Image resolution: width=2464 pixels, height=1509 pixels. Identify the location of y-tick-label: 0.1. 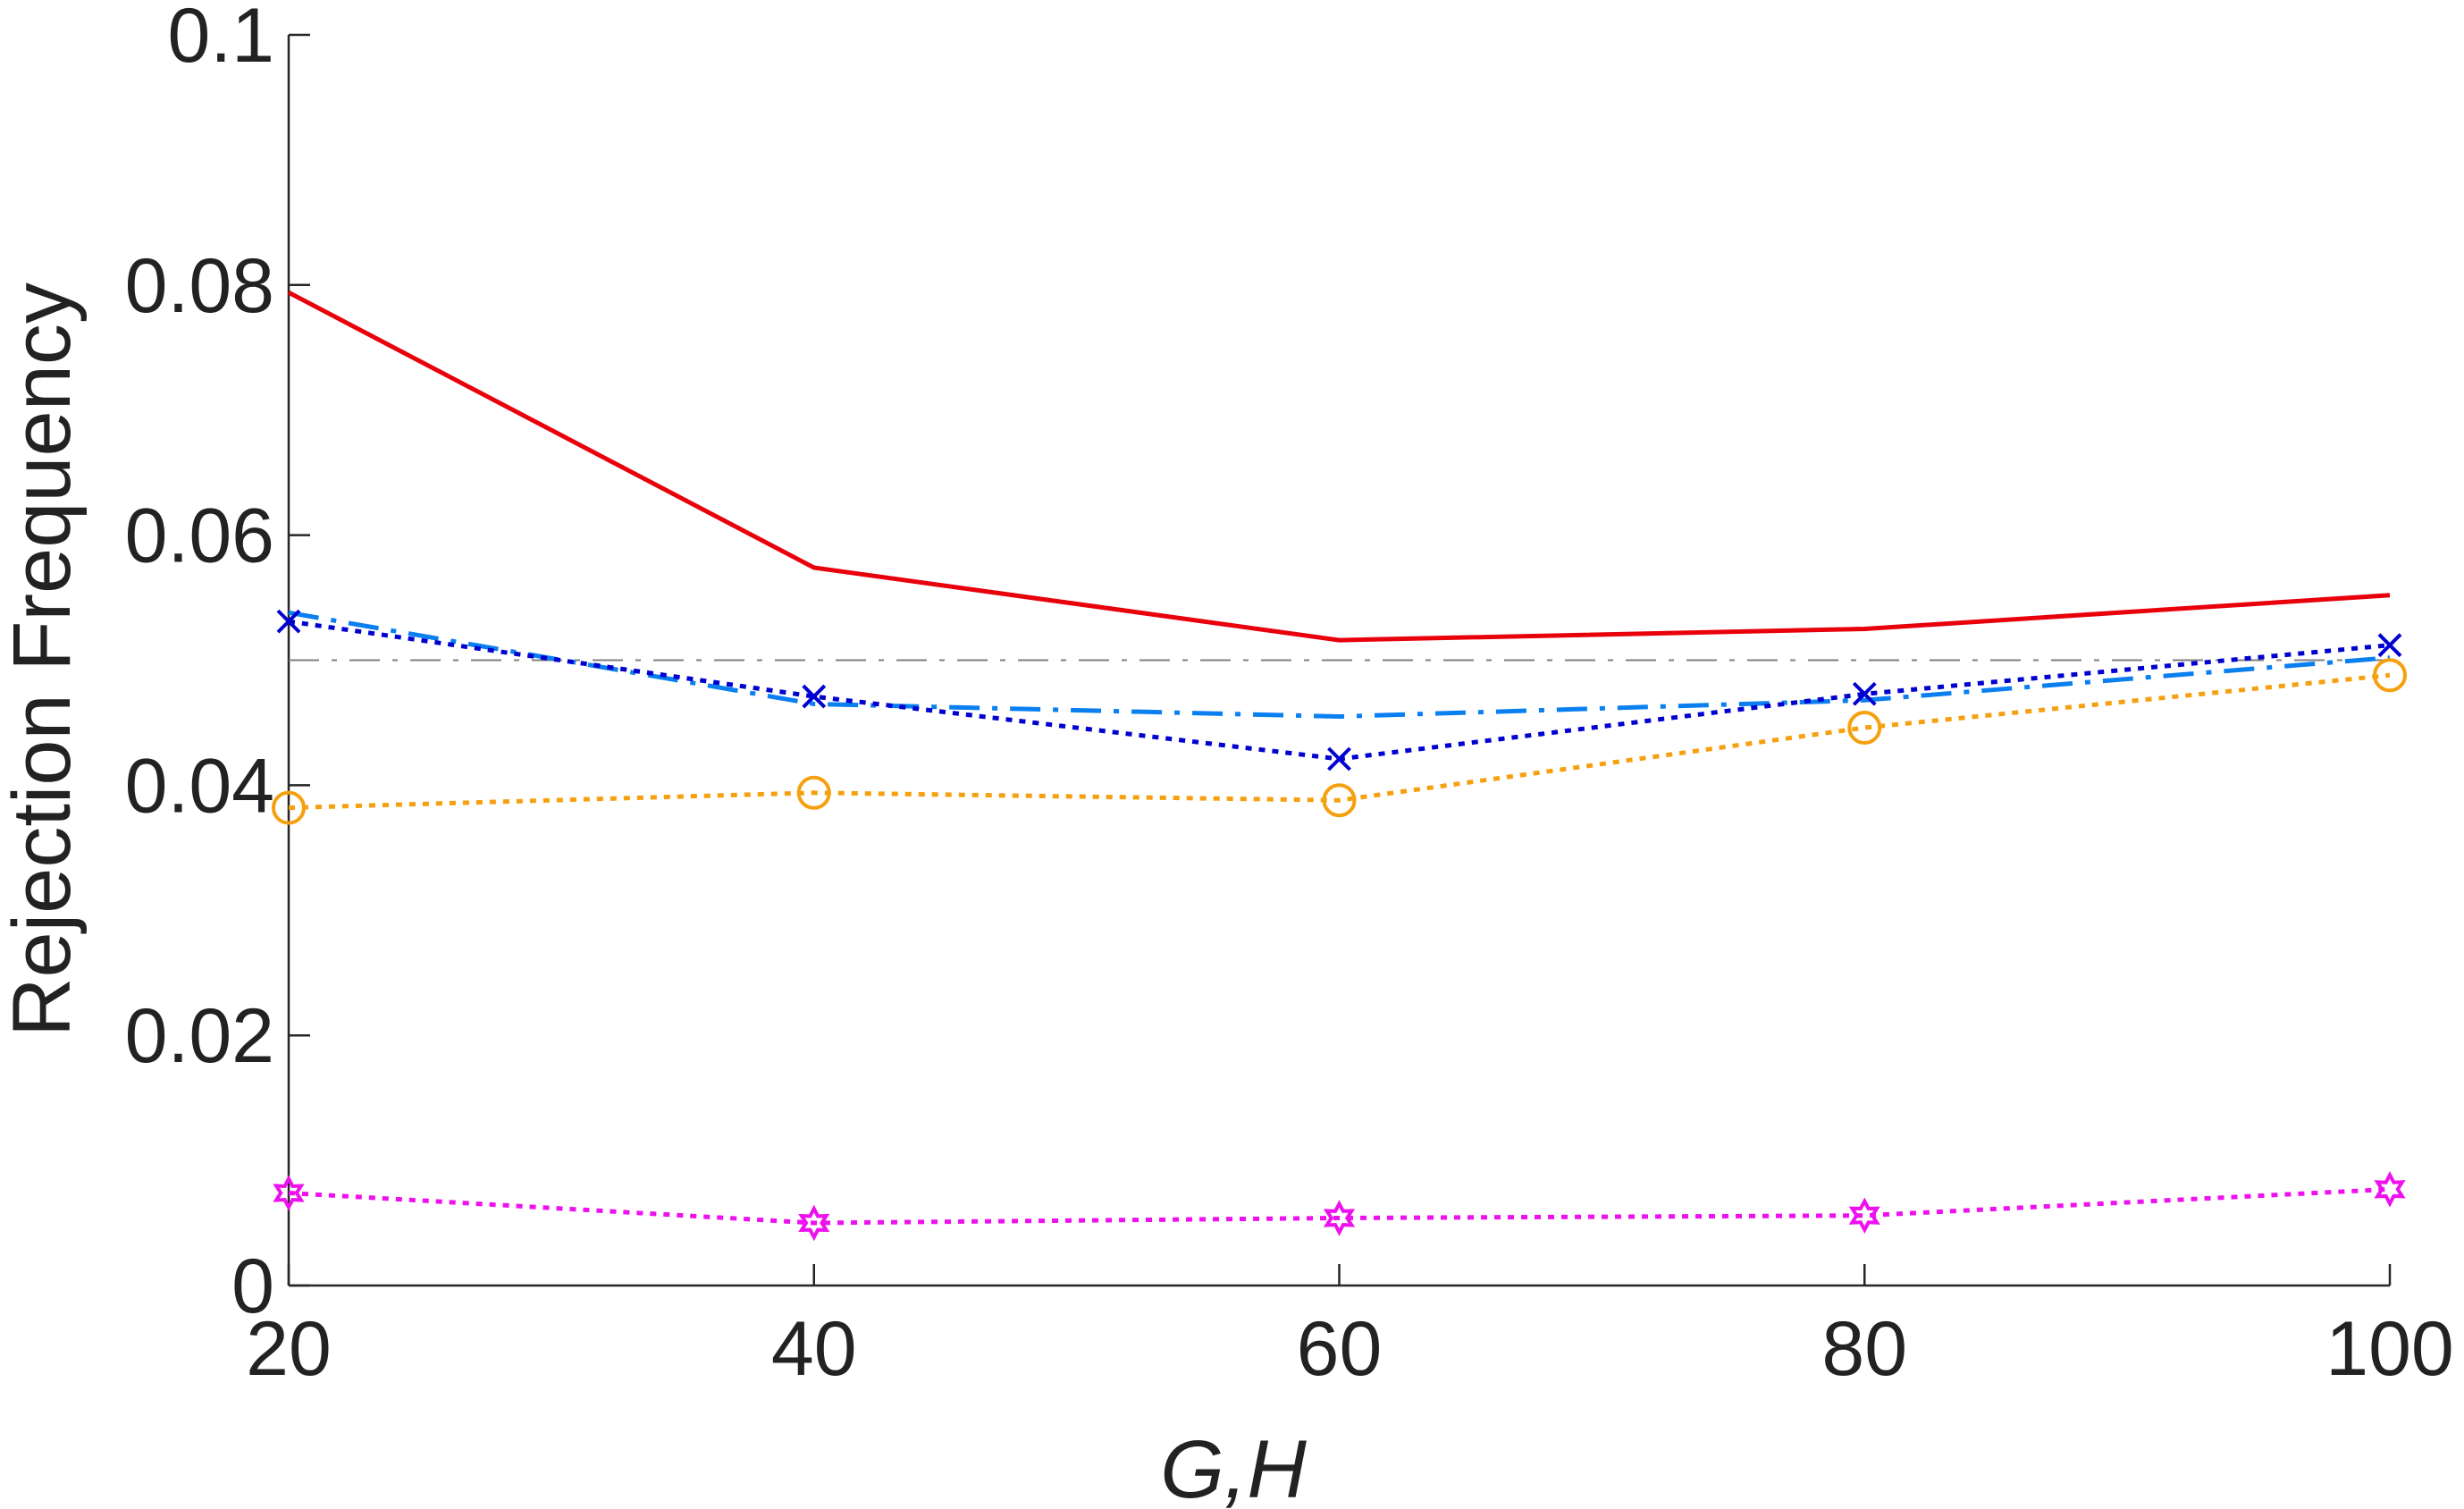
(220, 39).